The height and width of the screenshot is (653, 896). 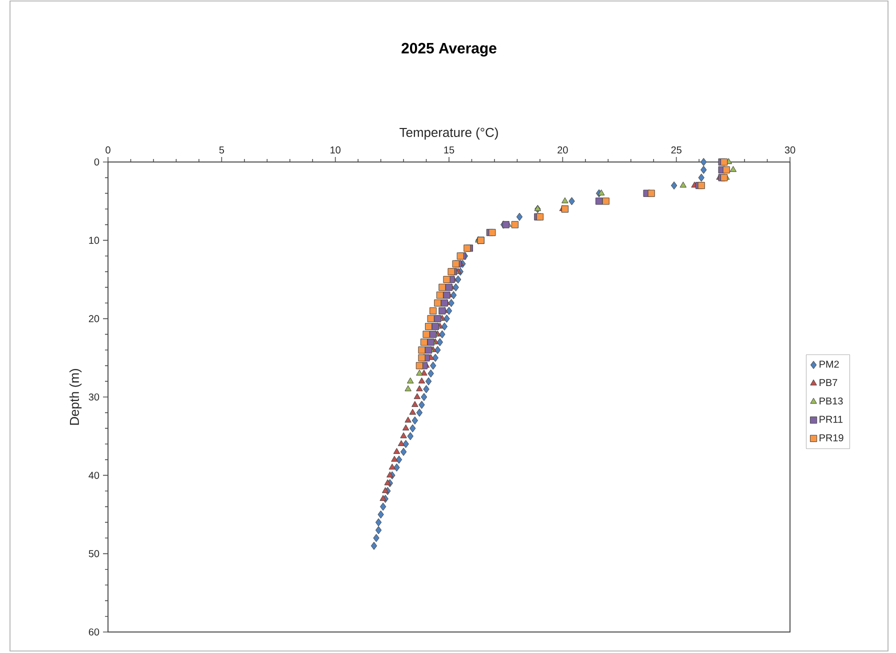 What do you see at coordinates (94, 240) in the screenshot?
I see `y-tick-label: 10` at bounding box center [94, 240].